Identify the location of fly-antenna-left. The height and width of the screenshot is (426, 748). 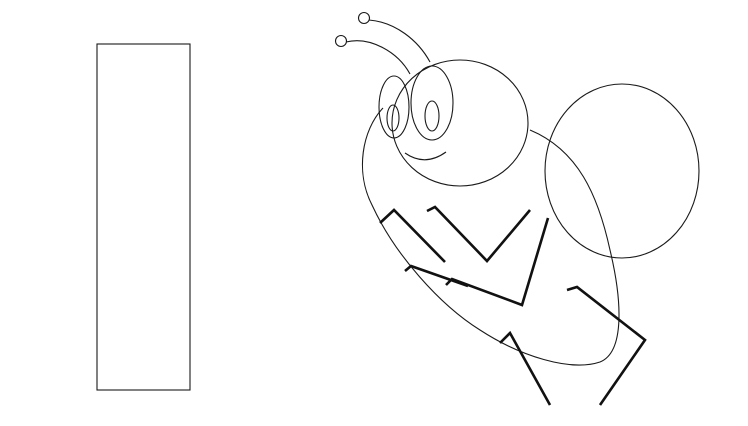
(378, 57).